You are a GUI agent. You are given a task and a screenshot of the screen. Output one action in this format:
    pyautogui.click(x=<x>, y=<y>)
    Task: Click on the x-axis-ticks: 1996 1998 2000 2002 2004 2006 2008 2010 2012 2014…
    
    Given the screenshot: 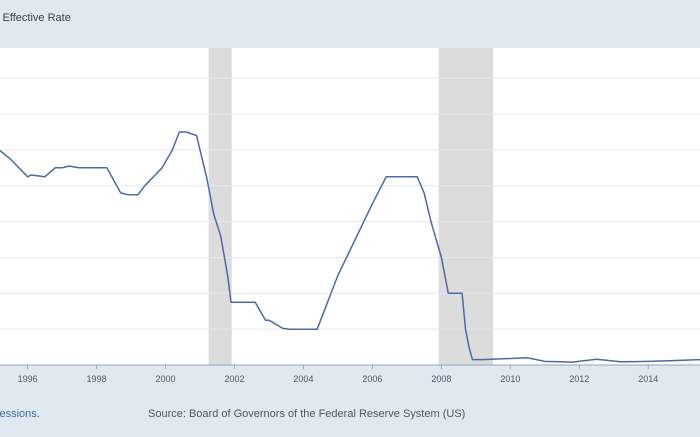 What is the action you would take?
    pyautogui.click(x=338, y=374)
    